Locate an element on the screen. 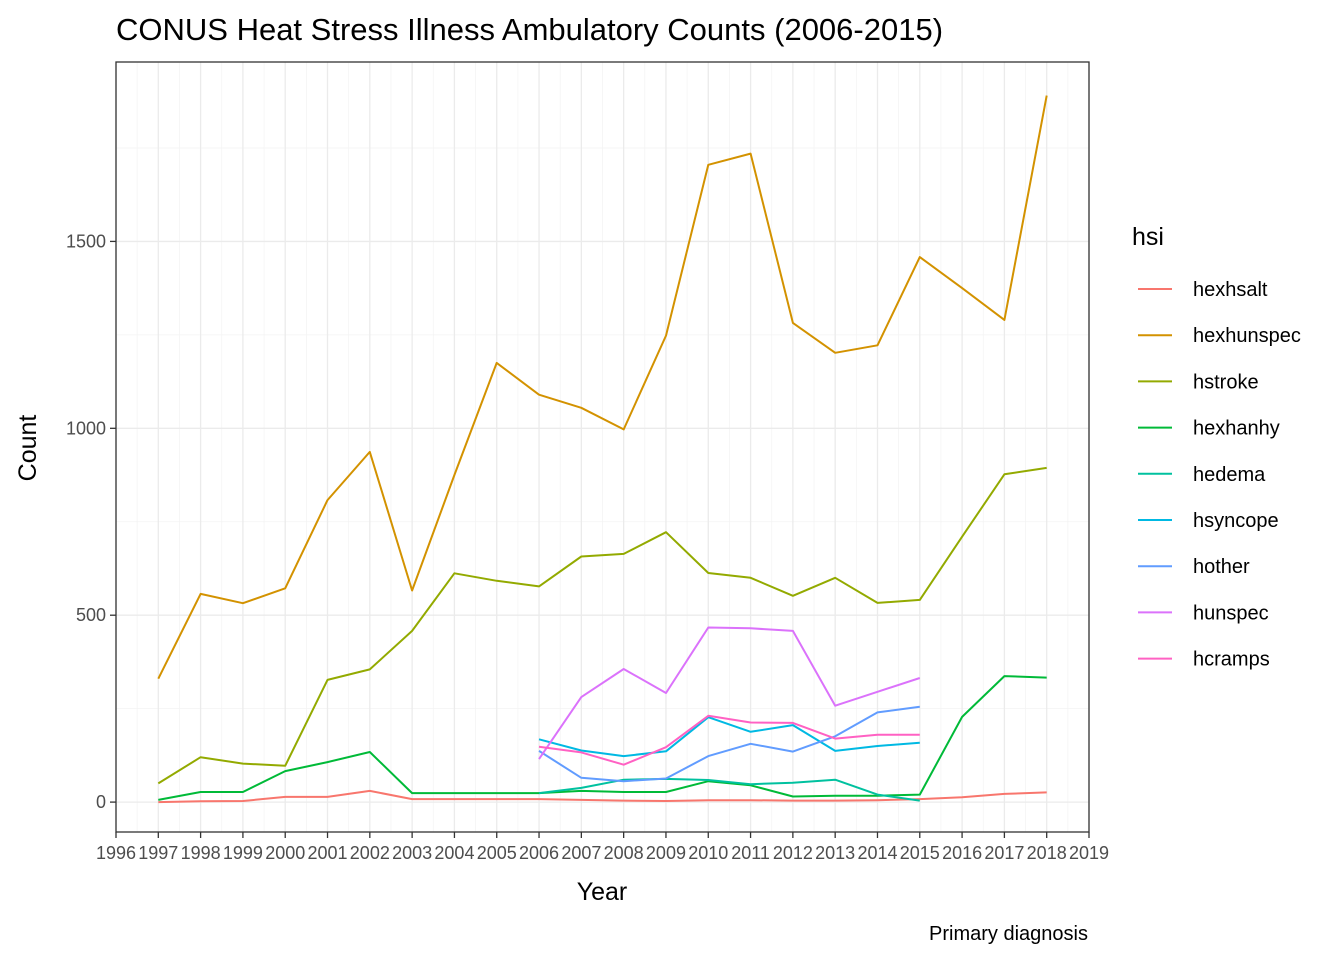 This screenshot has width=1344, height=960. x-tick-label: 2005 is located at coordinates (497, 853).